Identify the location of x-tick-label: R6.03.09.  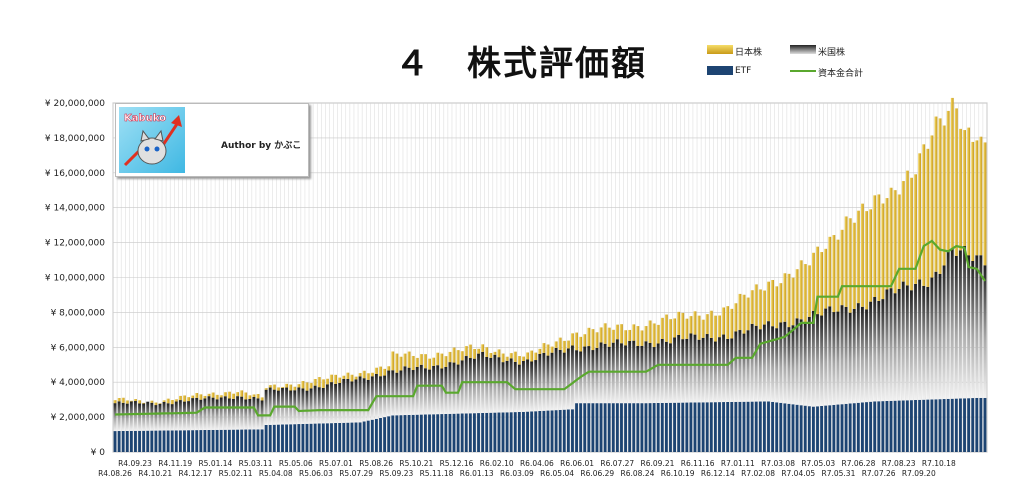
(517, 473).